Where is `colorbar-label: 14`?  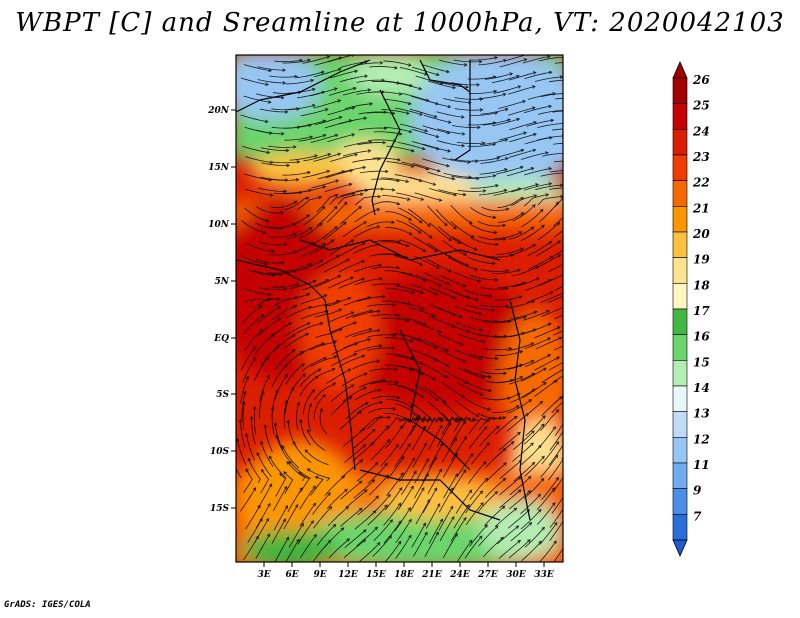
colorbar-label: 14 is located at coordinates (701, 388).